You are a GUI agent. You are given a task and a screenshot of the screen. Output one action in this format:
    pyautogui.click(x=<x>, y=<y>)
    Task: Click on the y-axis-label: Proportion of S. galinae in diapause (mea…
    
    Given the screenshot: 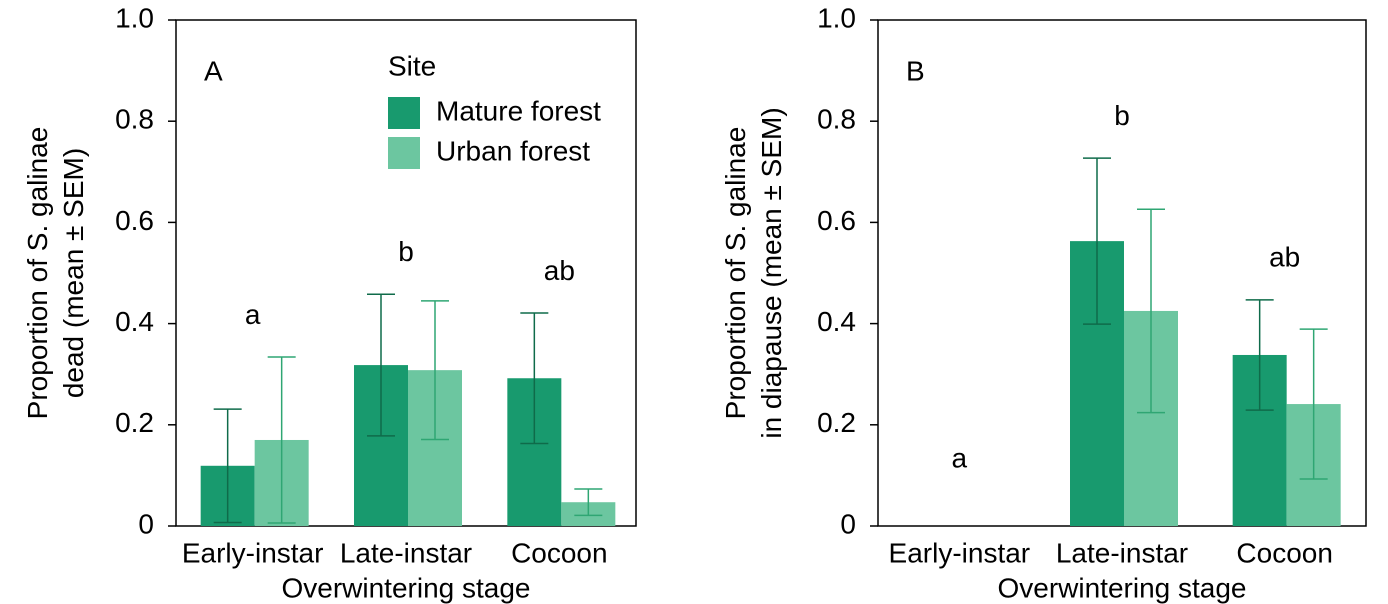 What is the action you would take?
    pyautogui.click(x=753, y=272)
    